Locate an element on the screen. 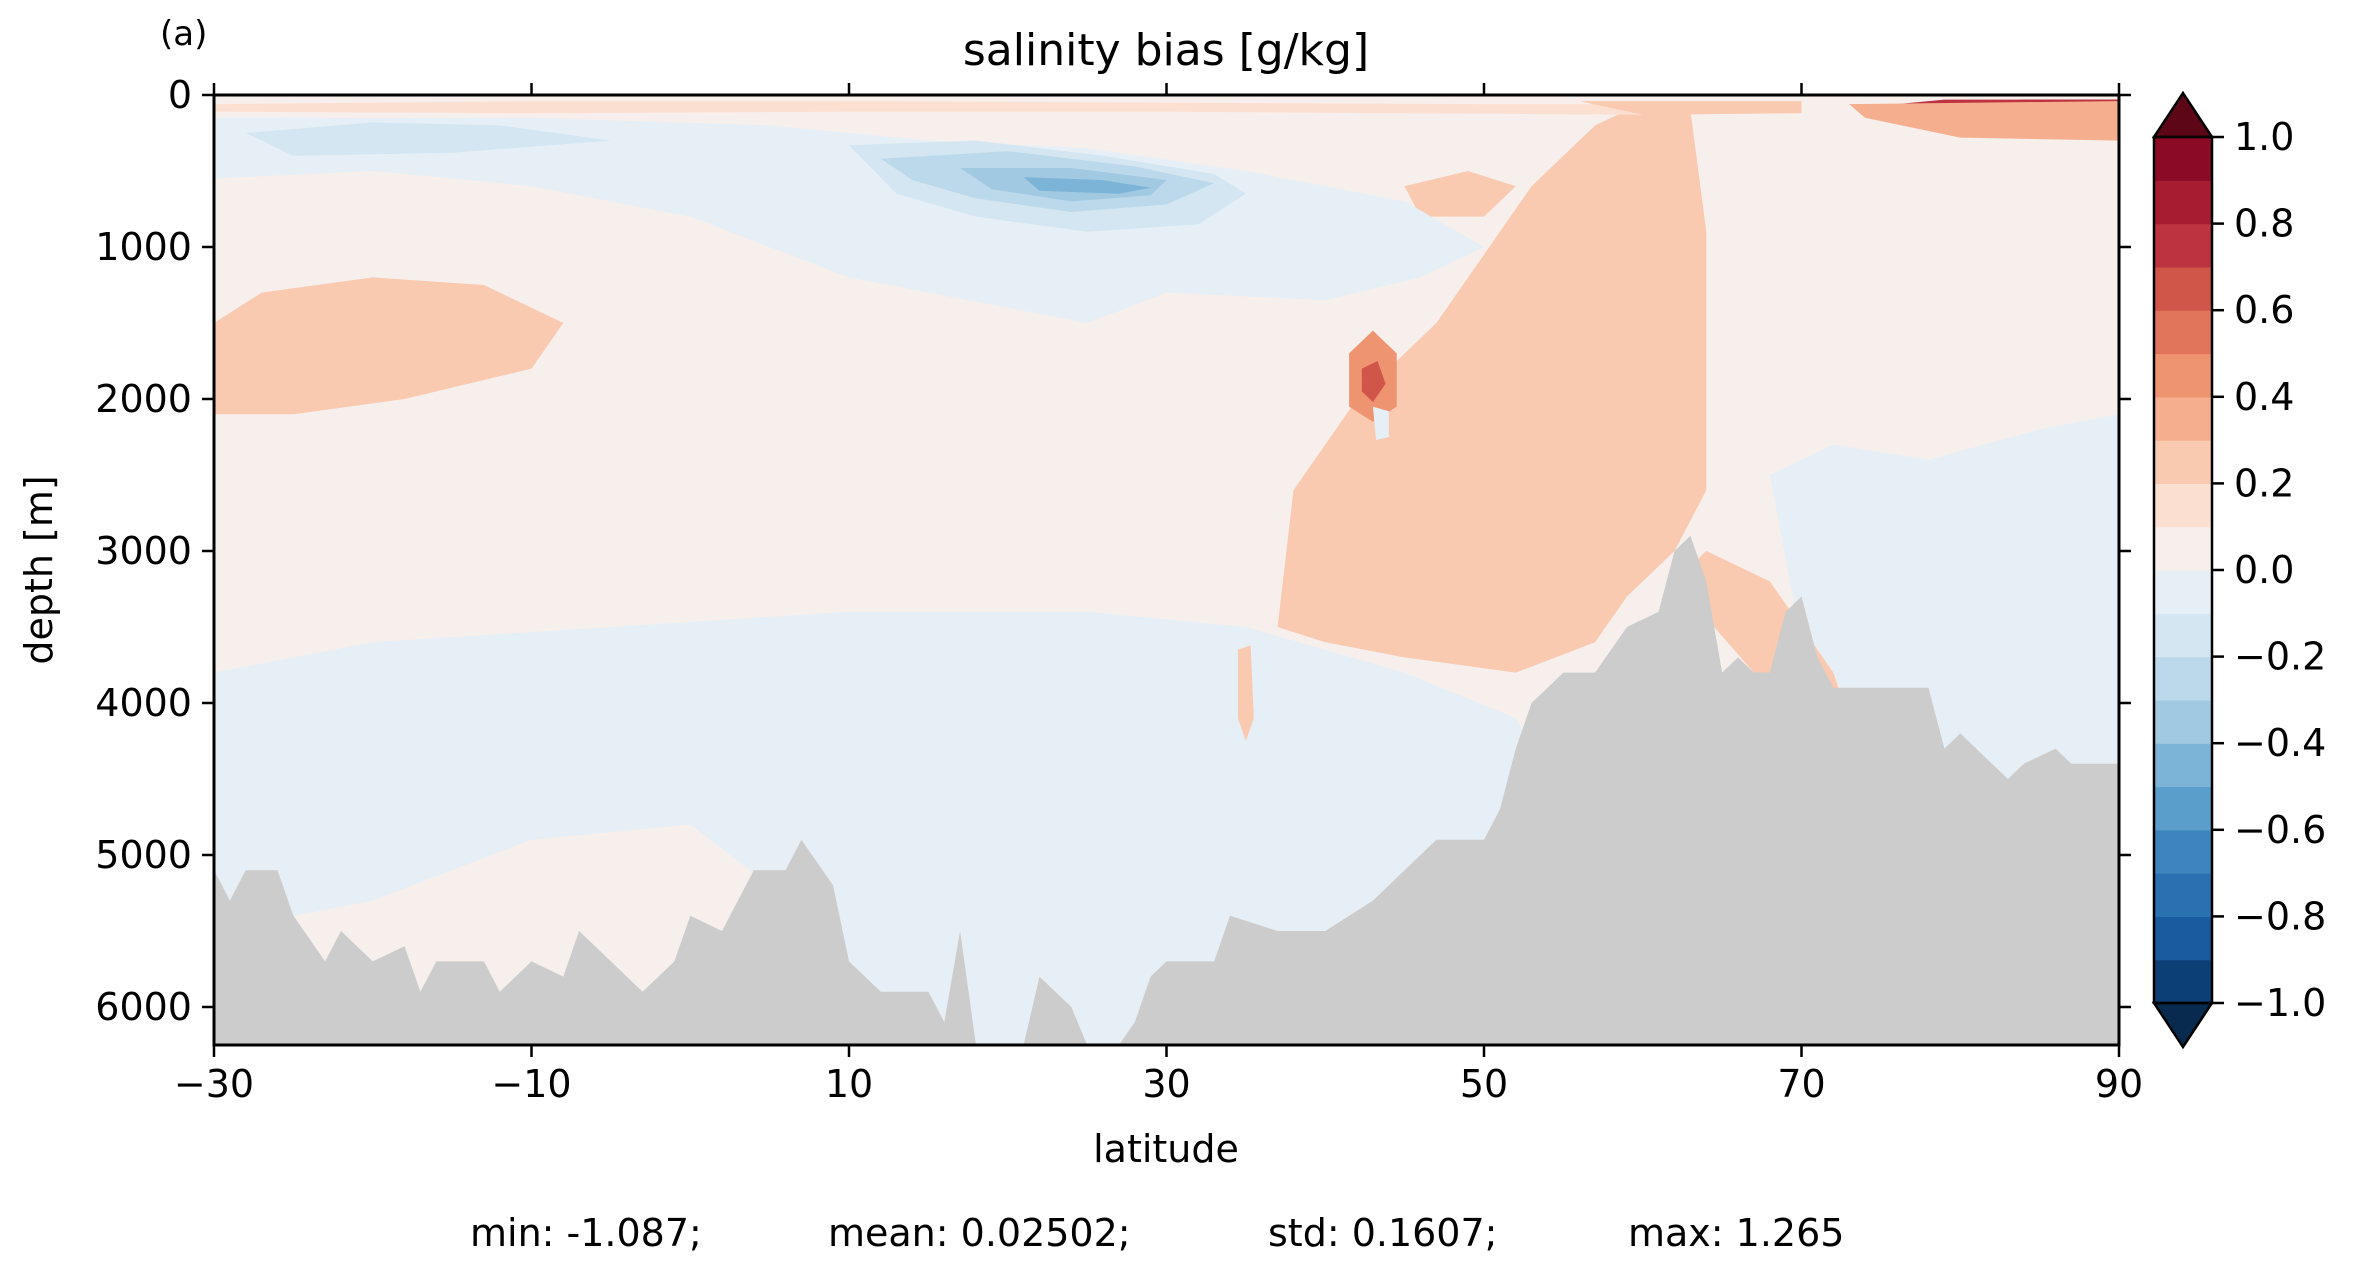 Image resolution: width=2362 pixels, height=1263 pixels. x-tick-label-5: 70 is located at coordinates (1801, 1084).